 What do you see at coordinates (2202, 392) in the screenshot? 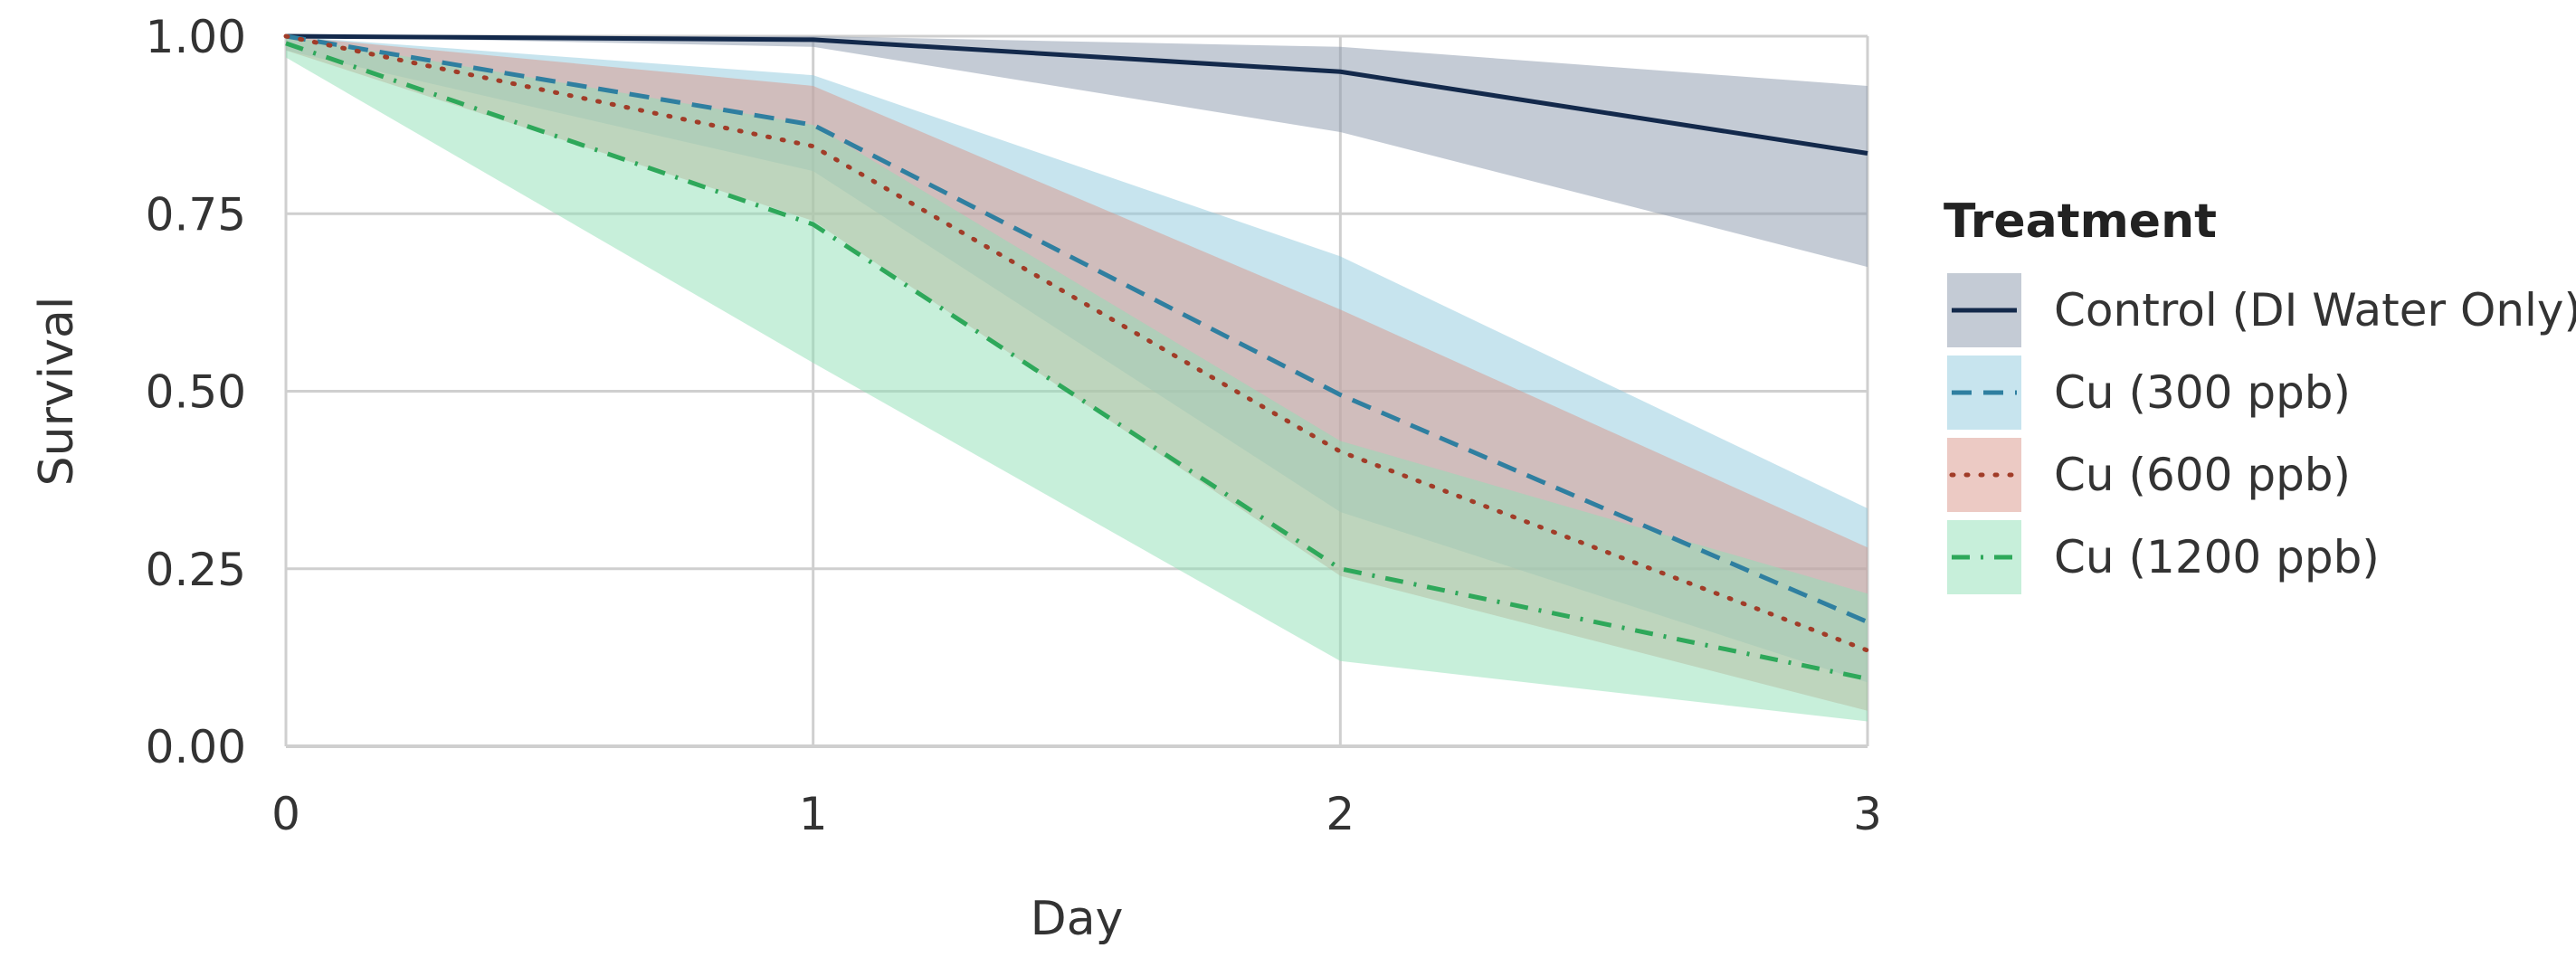
I see `legend-label: Cu (300 ppb)` at bounding box center [2202, 392].